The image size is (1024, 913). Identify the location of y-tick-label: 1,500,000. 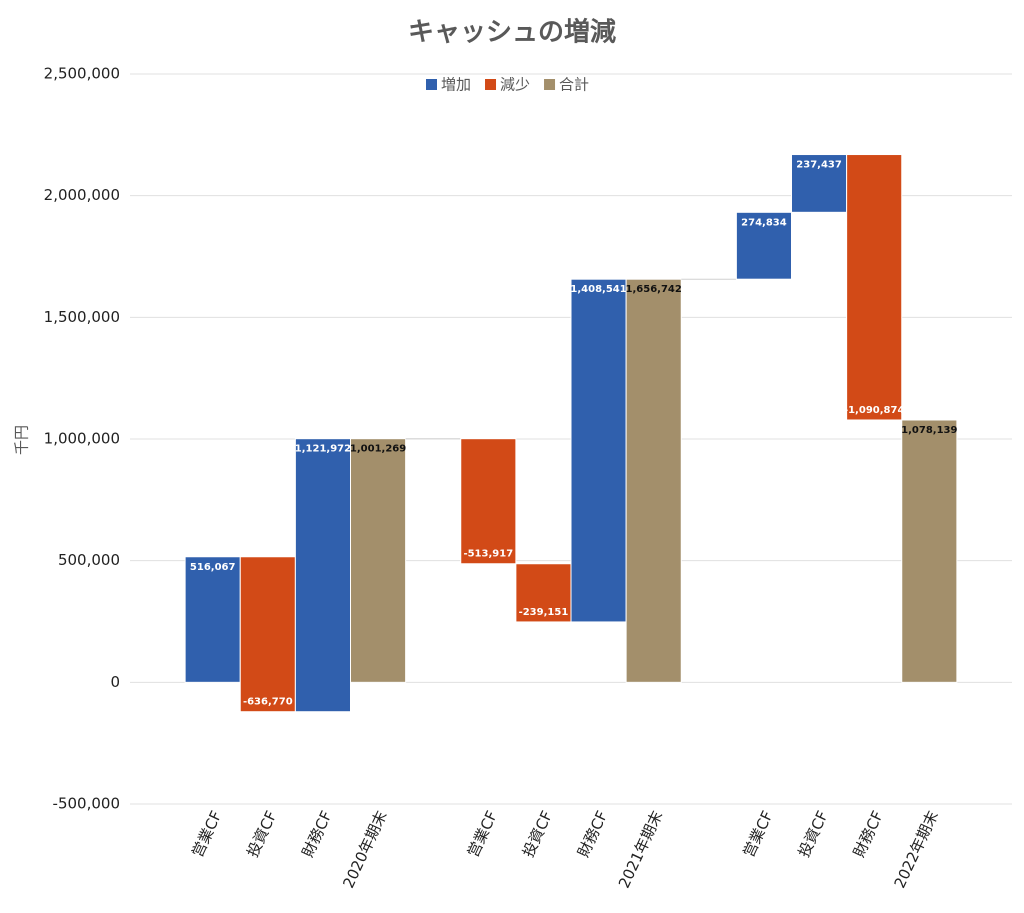
(82, 317).